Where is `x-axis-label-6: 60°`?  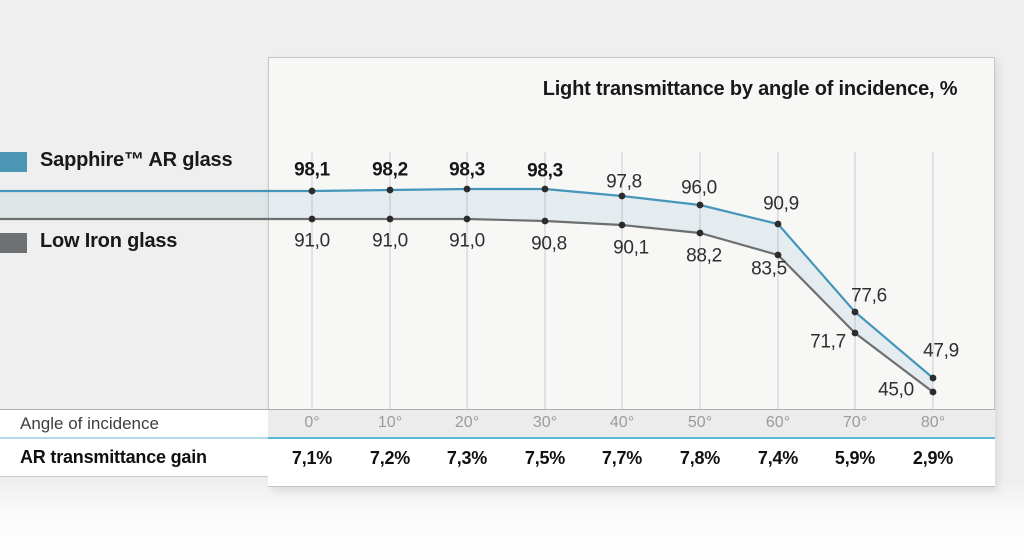 x-axis-label-6: 60° is located at coordinates (778, 422).